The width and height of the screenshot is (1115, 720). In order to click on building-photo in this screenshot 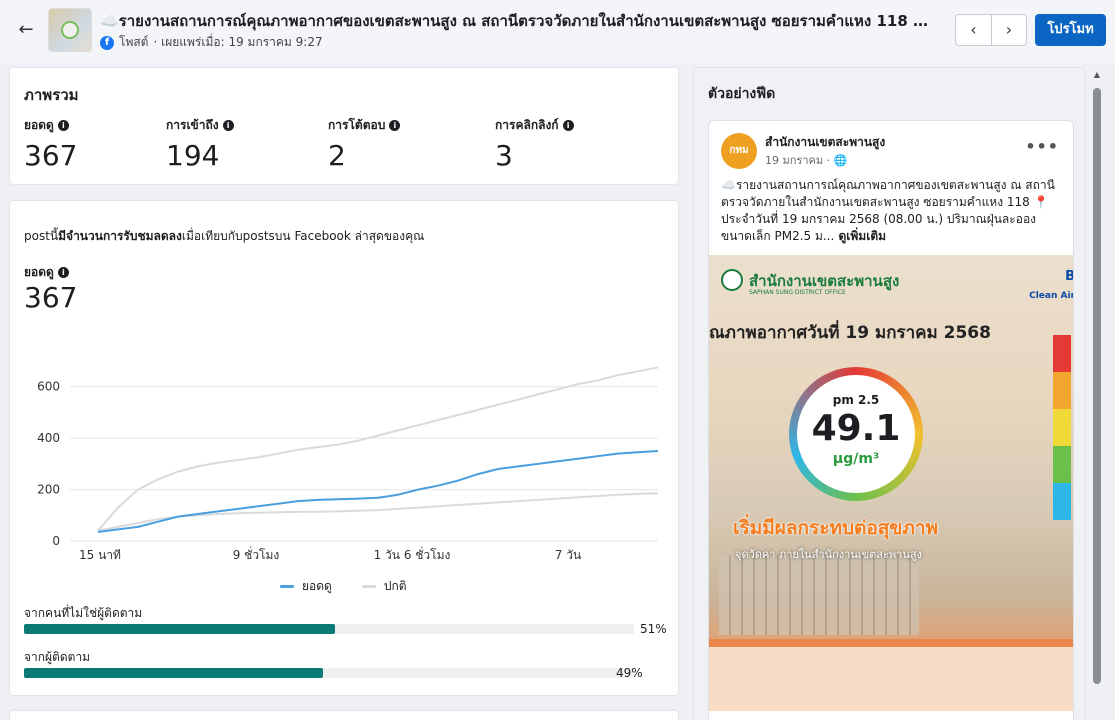, I will do `click(819, 595)`.